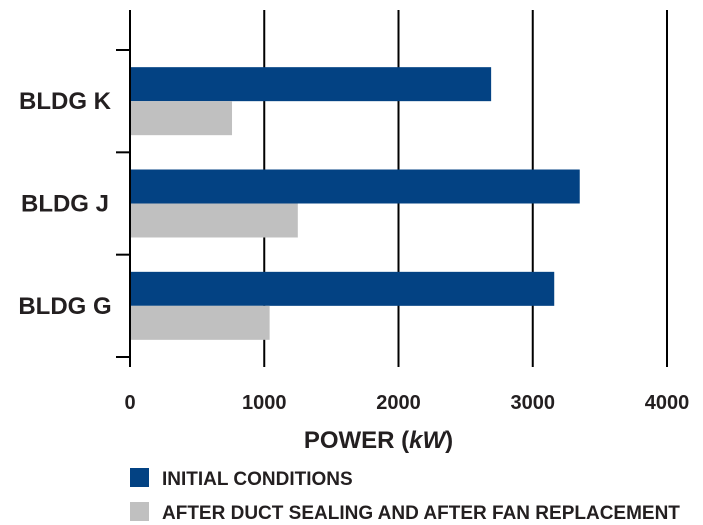 The width and height of the screenshot is (703, 525). Describe the element at coordinates (398, 403) in the screenshot. I see `x-tick-label: 2000` at that location.